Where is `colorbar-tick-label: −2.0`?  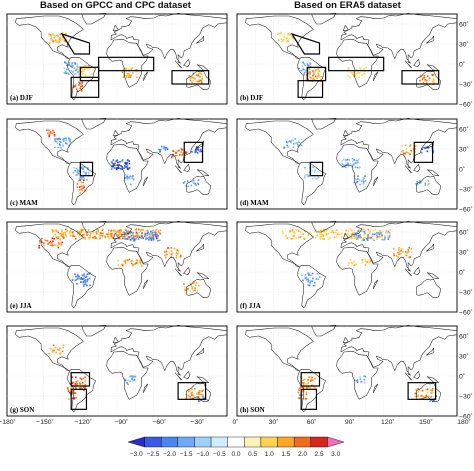
colorbar-tick-label: −2.0 is located at coordinates (169, 454).